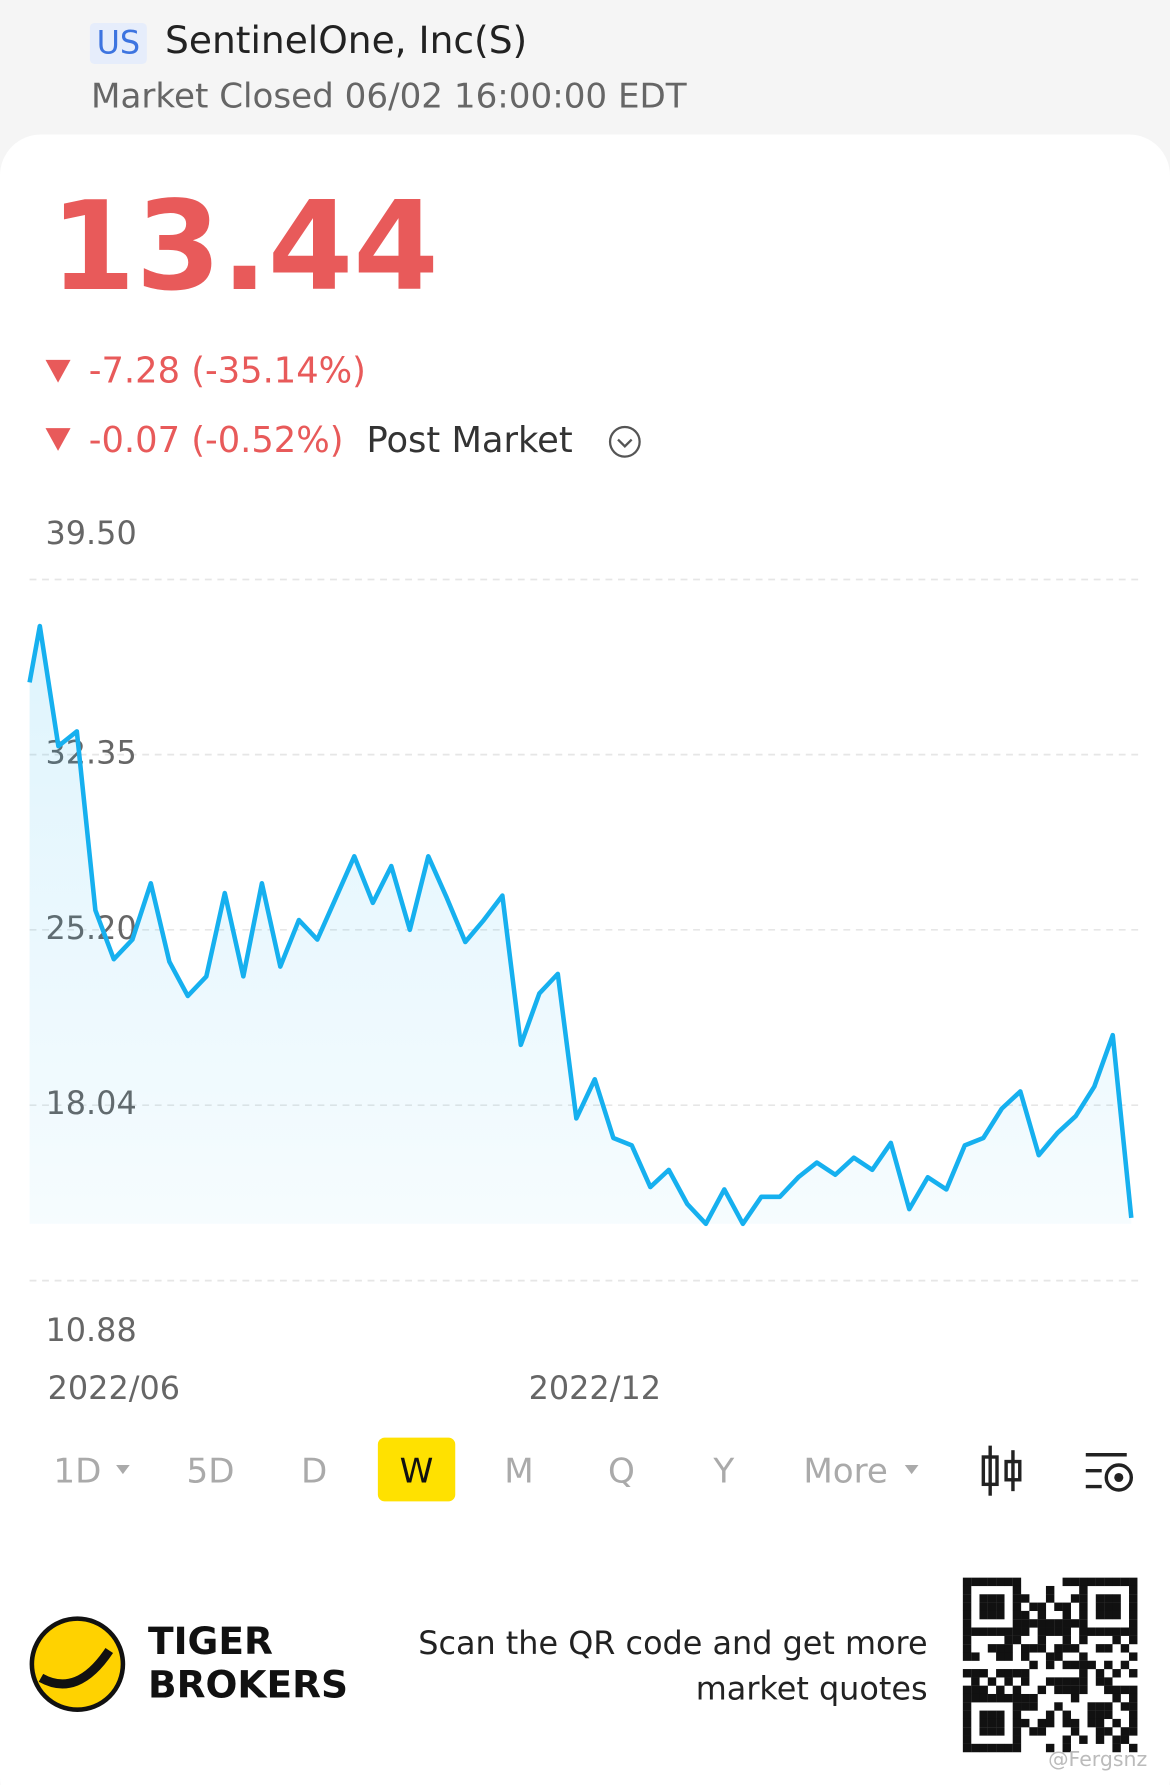 This screenshot has width=1170, height=1785. Describe the element at coordinates (812, 1688) in the screenshot. I see `scan-text: market quotes` at that location.